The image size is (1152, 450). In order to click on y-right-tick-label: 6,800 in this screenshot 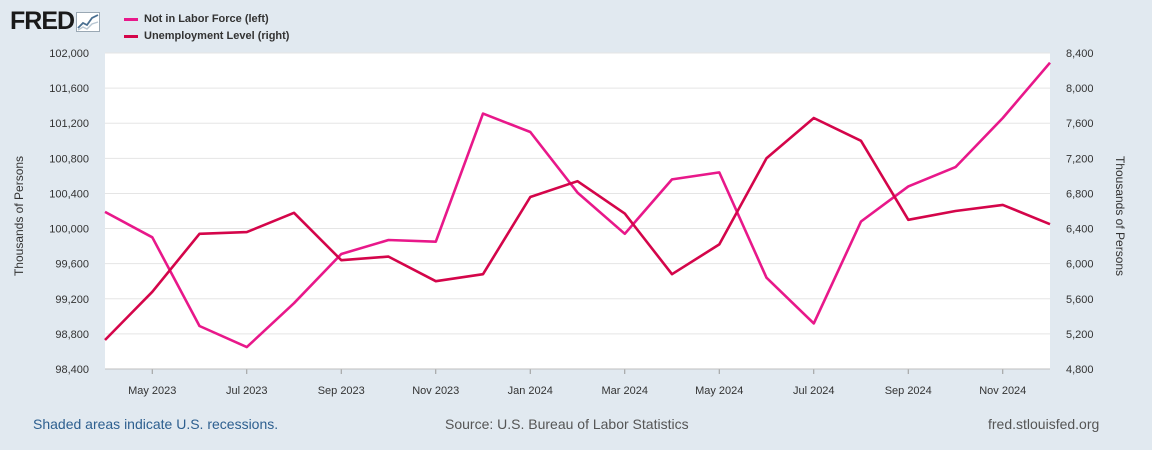, I will do `click(1080, 194)`.